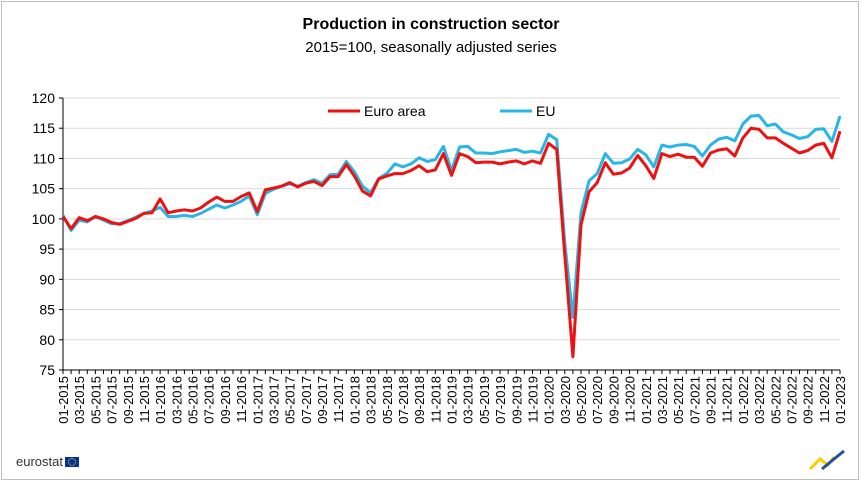 This screenshot has width=862, height=483. I want to click on eurostat-logo: eurostat, so click(47, 461).